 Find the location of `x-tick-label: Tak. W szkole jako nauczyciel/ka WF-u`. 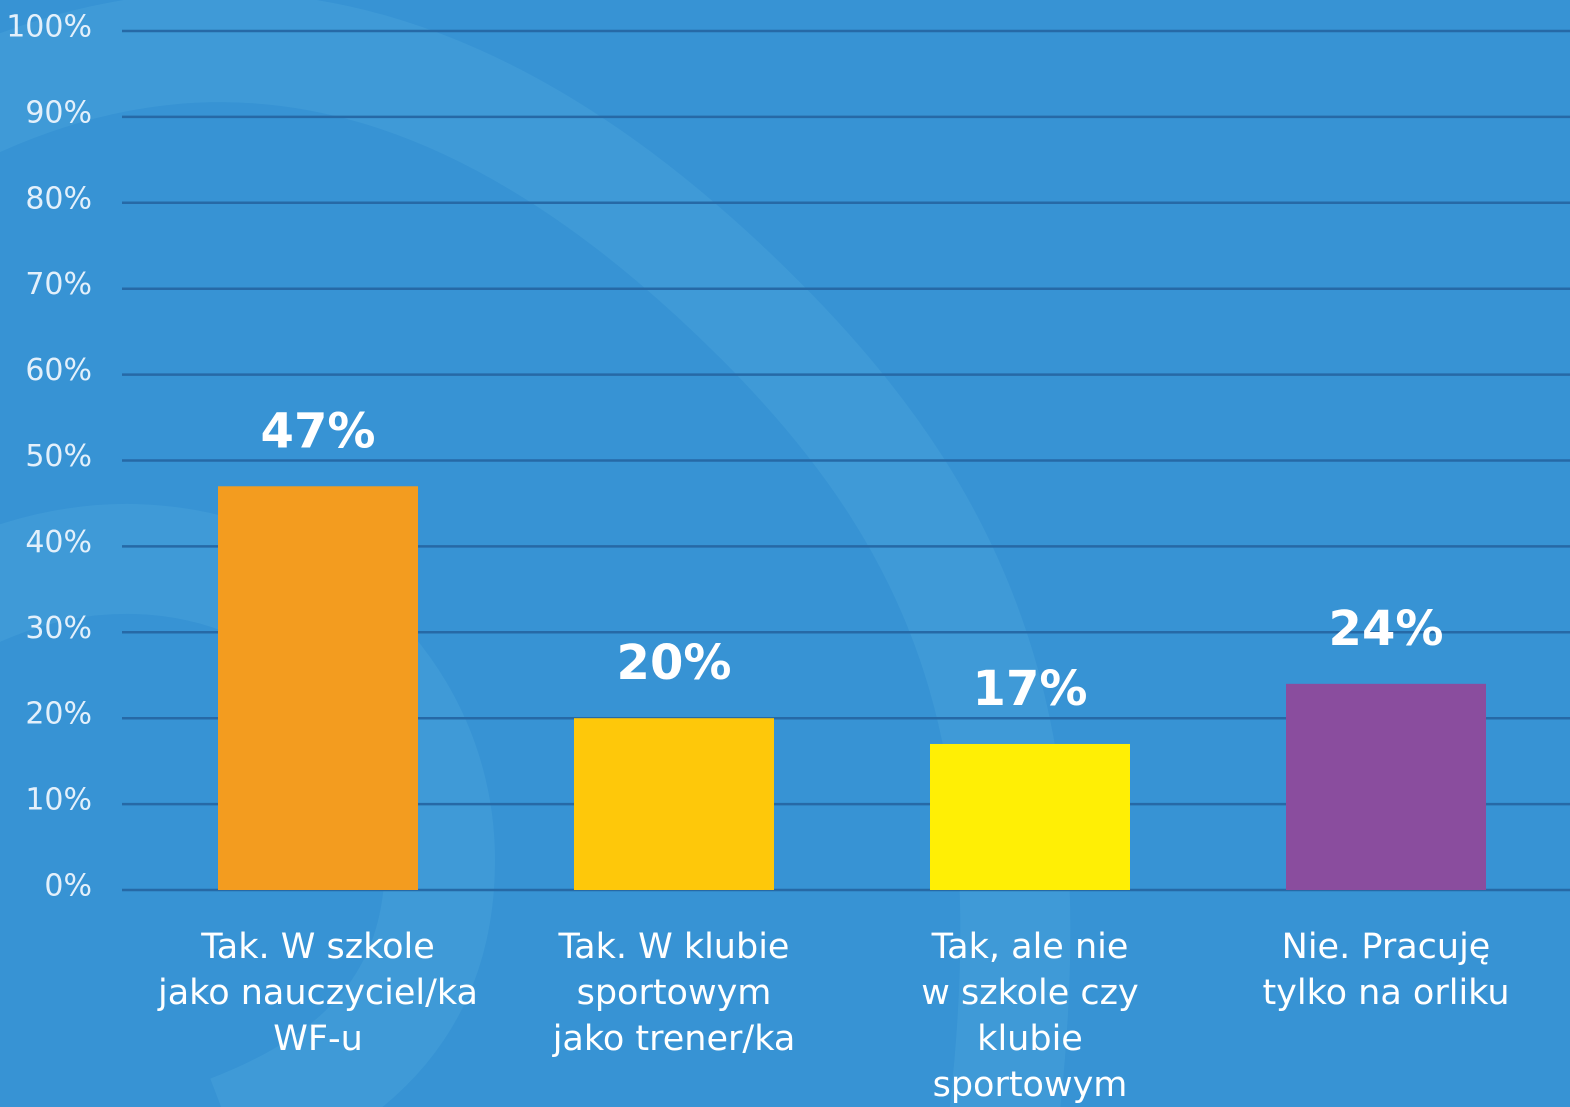

x-tick-label: Tak. W szkole jako nauczyciel/ka WF-u is located at coordinates (318, 993).